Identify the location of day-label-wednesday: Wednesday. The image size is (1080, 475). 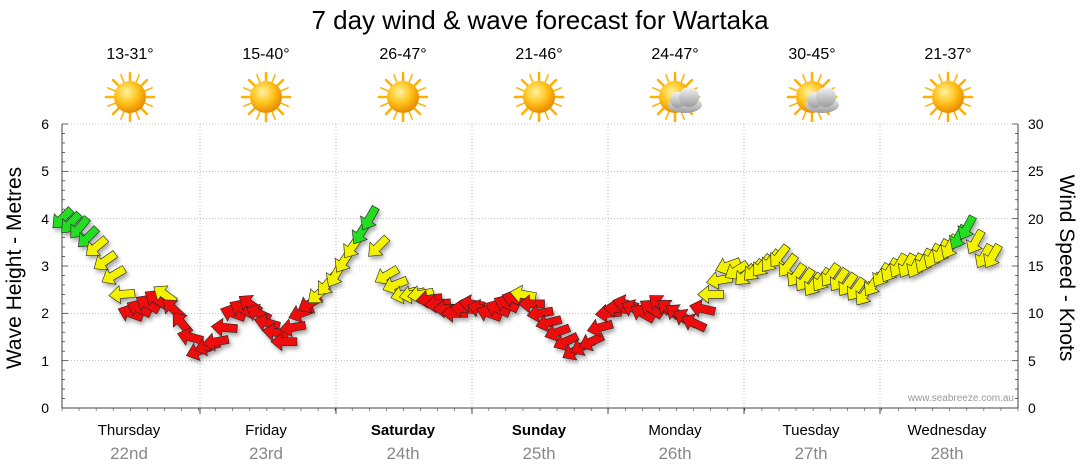
(947, 430).